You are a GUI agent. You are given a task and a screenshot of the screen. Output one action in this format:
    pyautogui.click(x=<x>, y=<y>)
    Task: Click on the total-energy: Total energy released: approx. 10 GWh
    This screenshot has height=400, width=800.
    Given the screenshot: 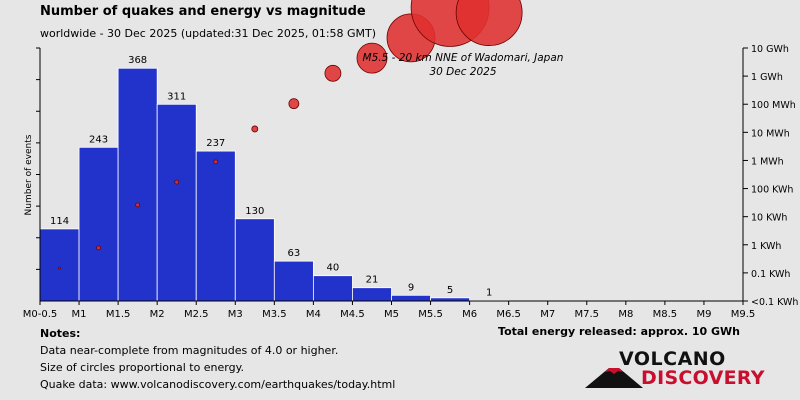 What is the action you would take?
    pyautogui.click(x=619, y=331)
    